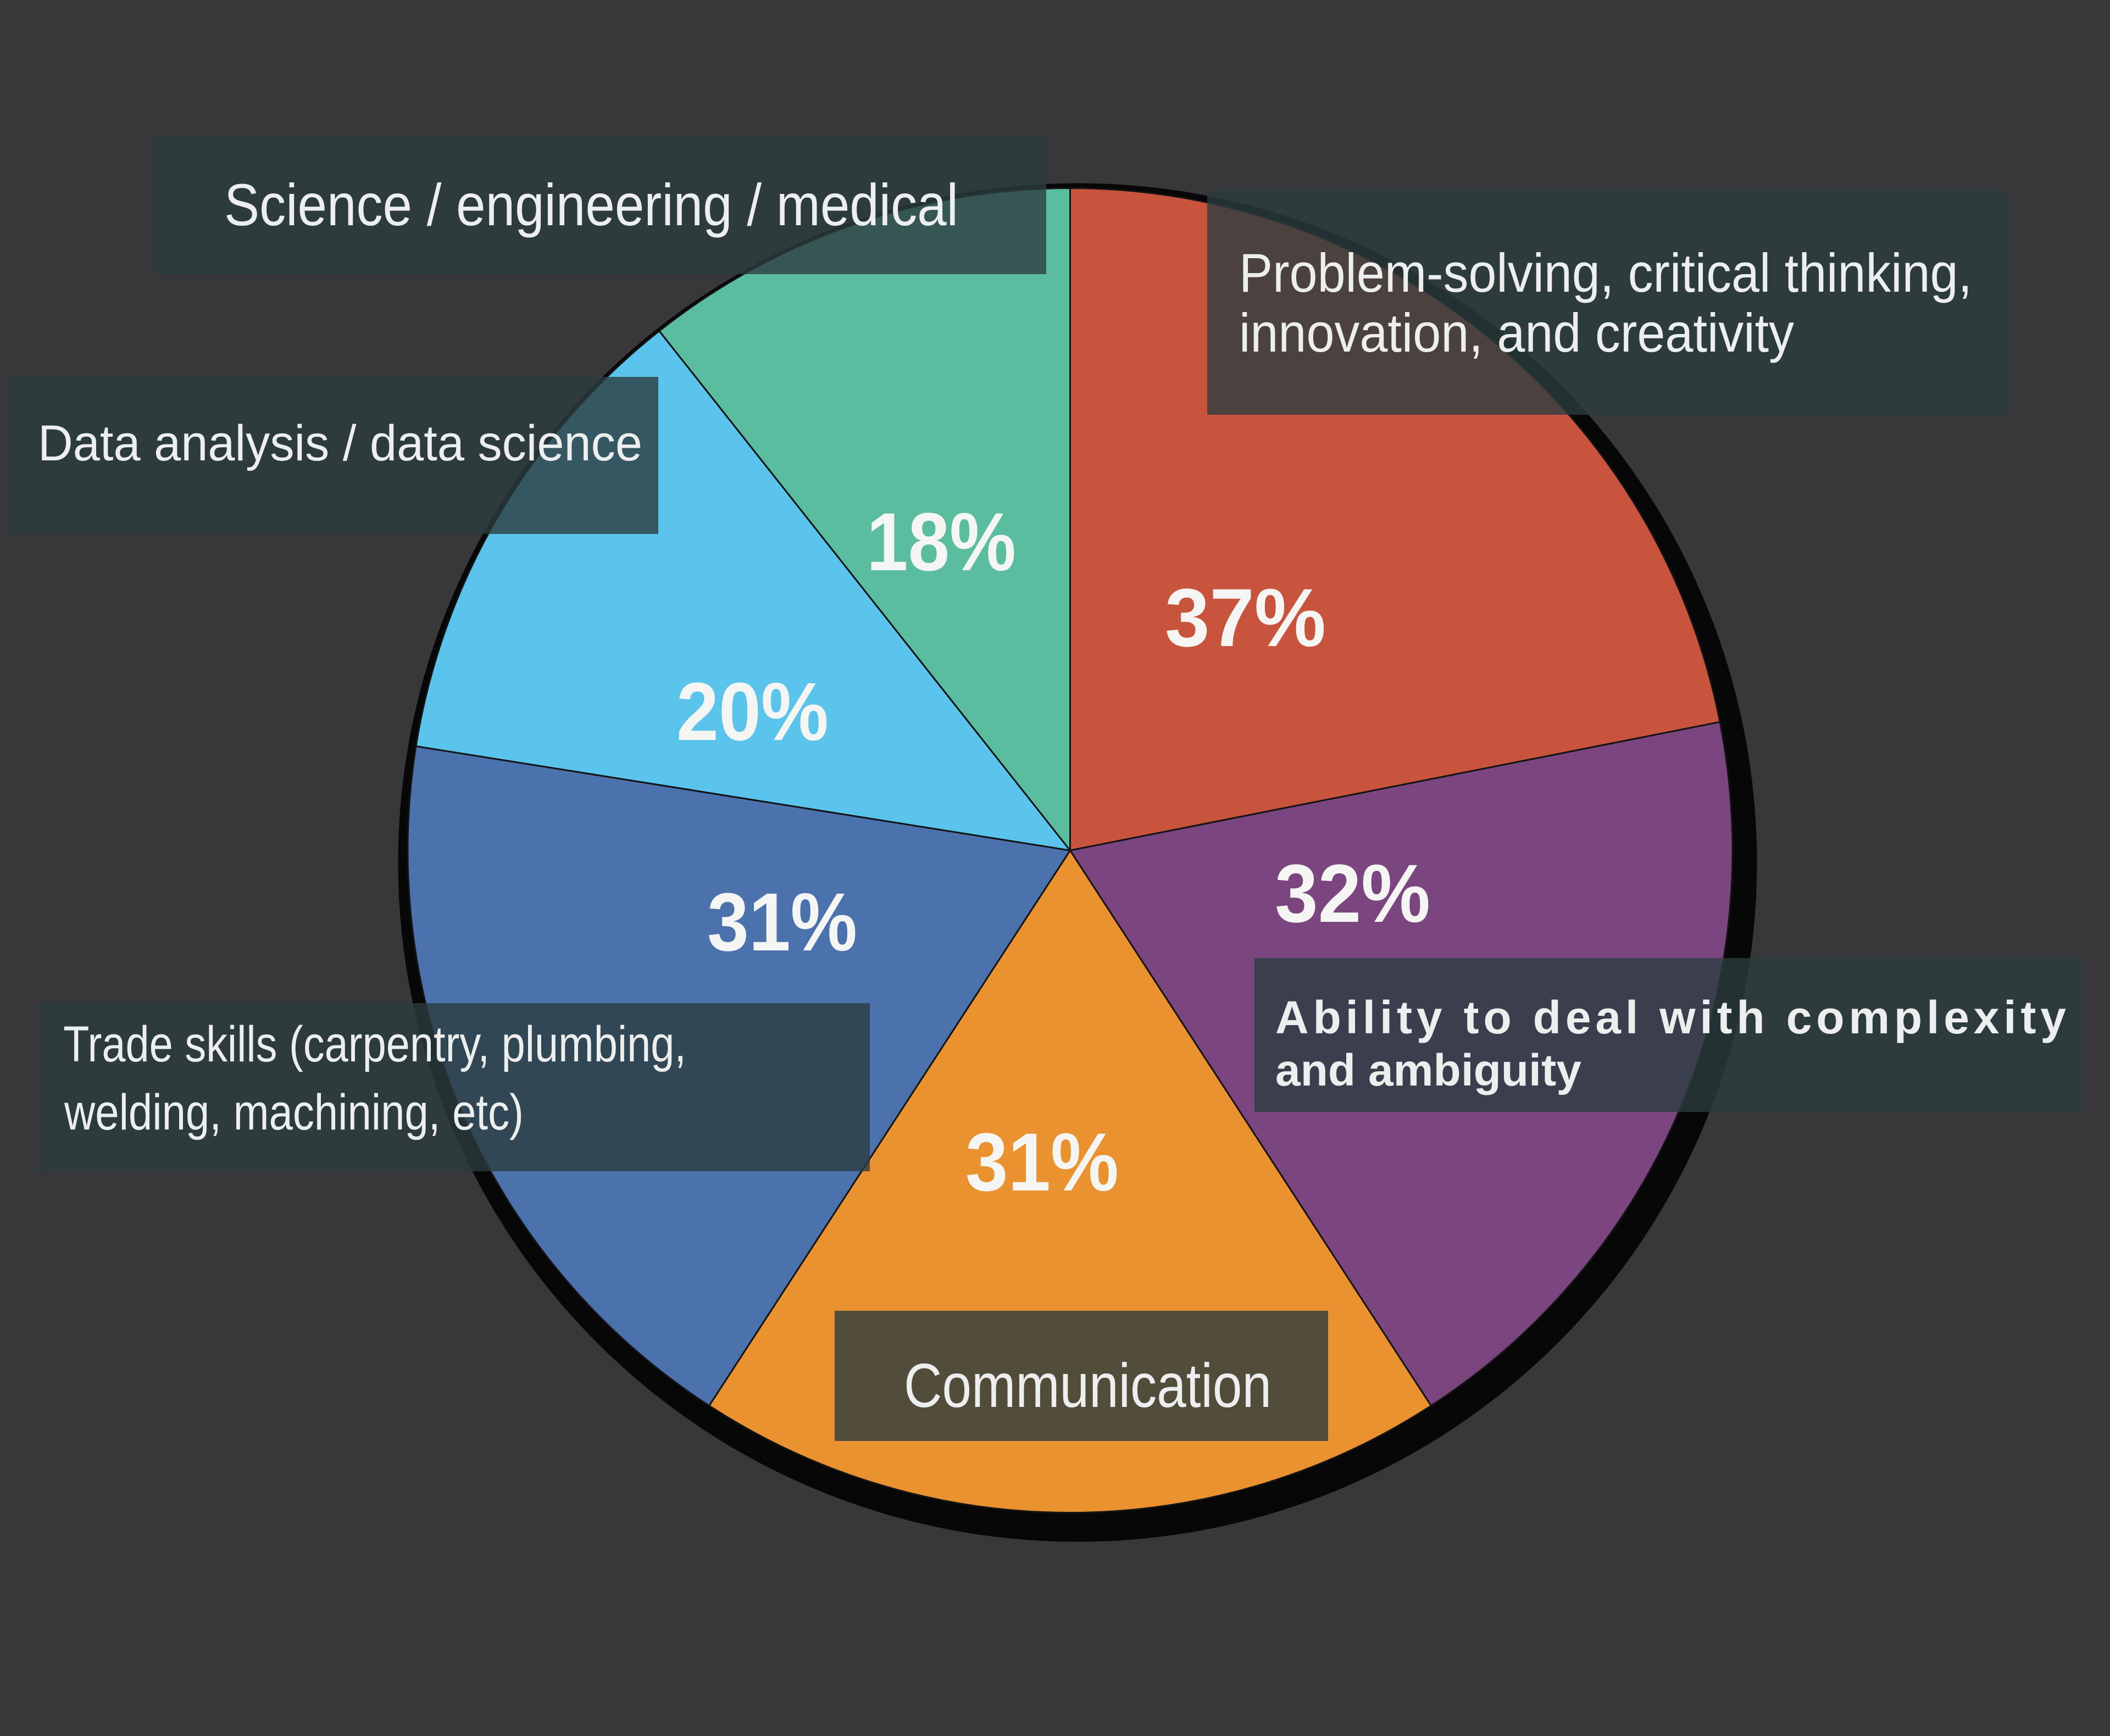 Image resolution: width=2110 pixels, height=1736 pixels. I want to click on svg-text:Ability to deal with complexit: Ability to deal with complexity, so click(1670, 1018).